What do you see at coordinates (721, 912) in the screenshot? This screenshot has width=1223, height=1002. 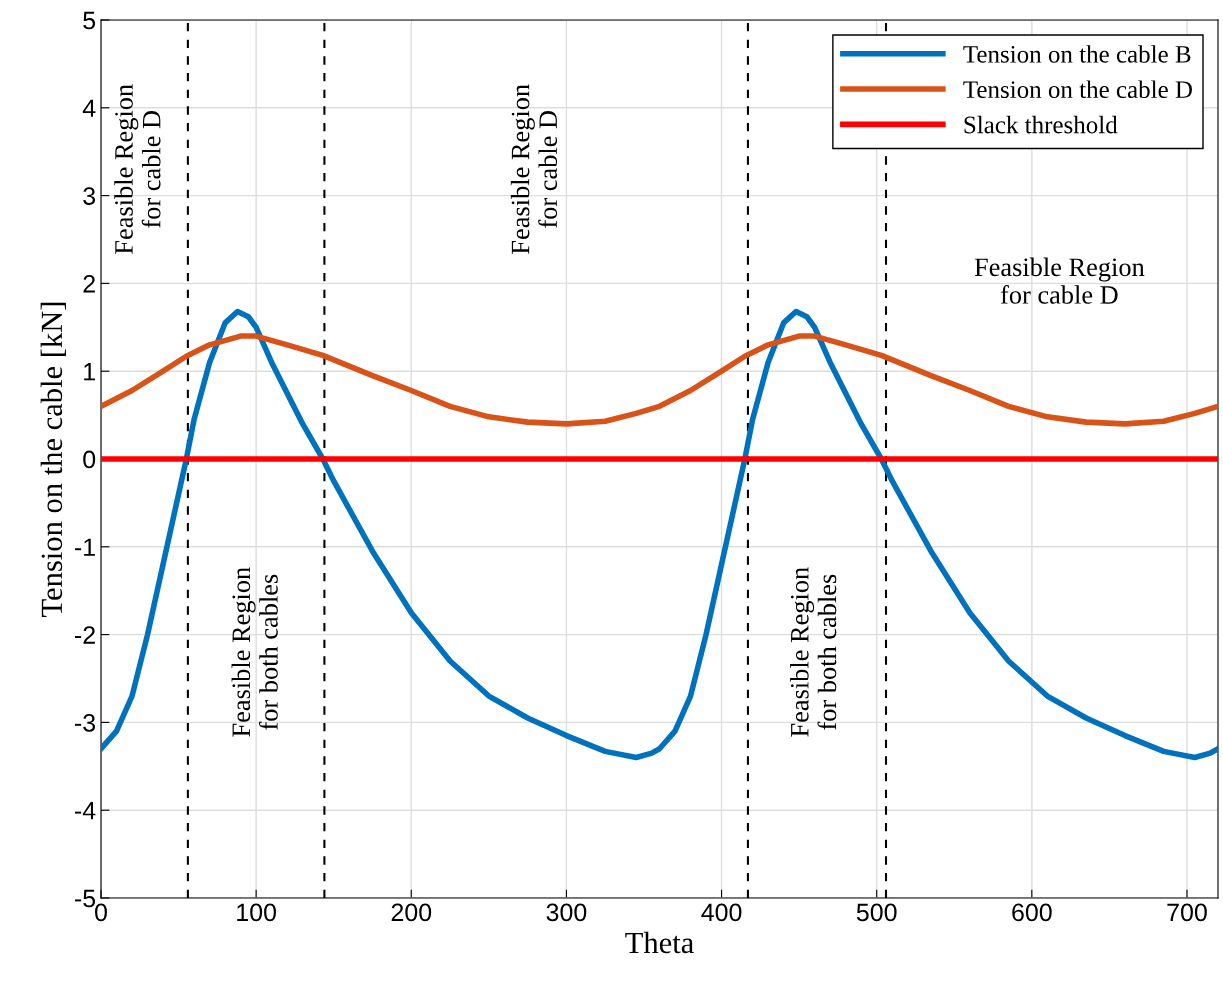 I see `x-tick-label: 400` at bounding box center [721, 912].